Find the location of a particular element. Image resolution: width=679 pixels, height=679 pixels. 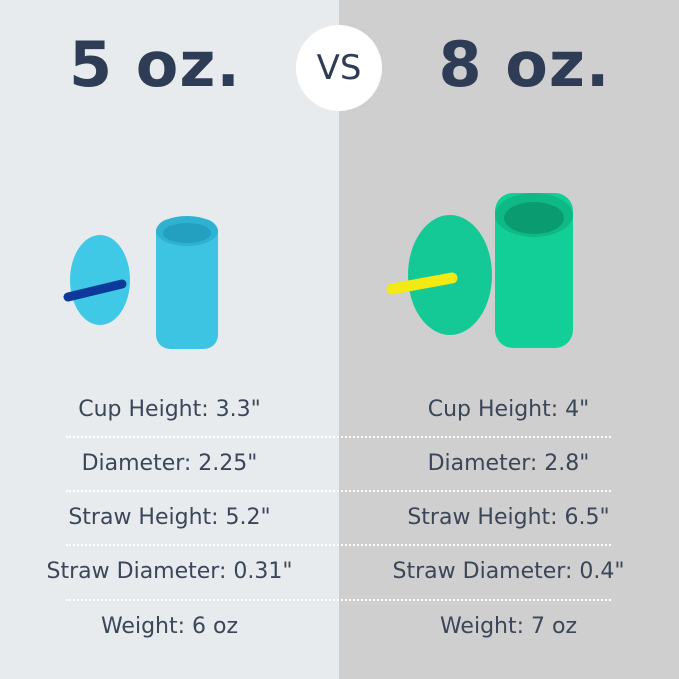

left-straw-diameter: Straw Diameter: 0.31" is located at coordinates (169, 571).